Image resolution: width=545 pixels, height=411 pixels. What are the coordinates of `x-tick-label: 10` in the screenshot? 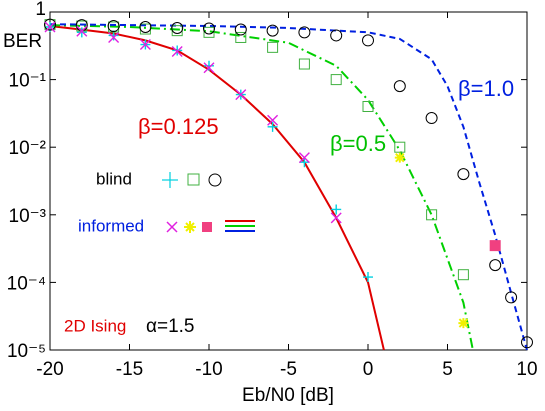 It's located at (526, 369).